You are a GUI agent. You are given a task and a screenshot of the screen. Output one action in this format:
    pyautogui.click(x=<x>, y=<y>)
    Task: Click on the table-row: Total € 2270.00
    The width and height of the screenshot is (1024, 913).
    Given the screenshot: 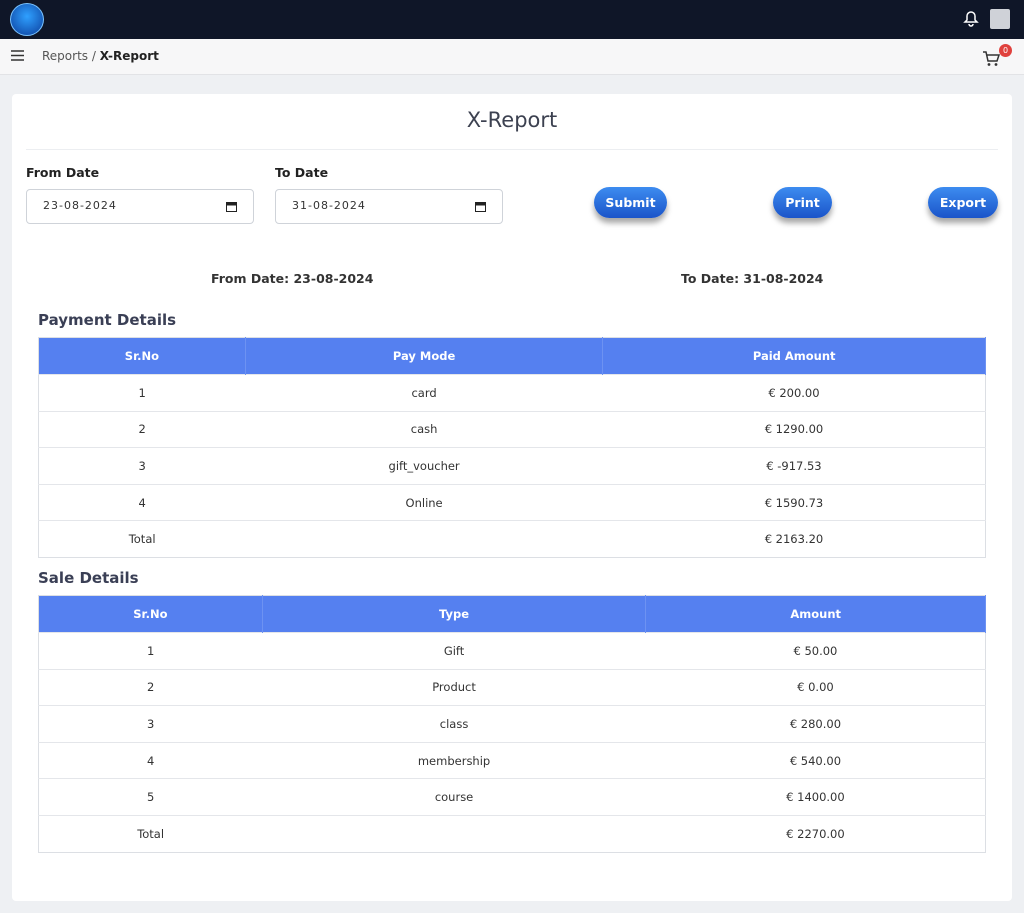 What is the action you would take?
    pyautogui.click(x=512, y=833)
    